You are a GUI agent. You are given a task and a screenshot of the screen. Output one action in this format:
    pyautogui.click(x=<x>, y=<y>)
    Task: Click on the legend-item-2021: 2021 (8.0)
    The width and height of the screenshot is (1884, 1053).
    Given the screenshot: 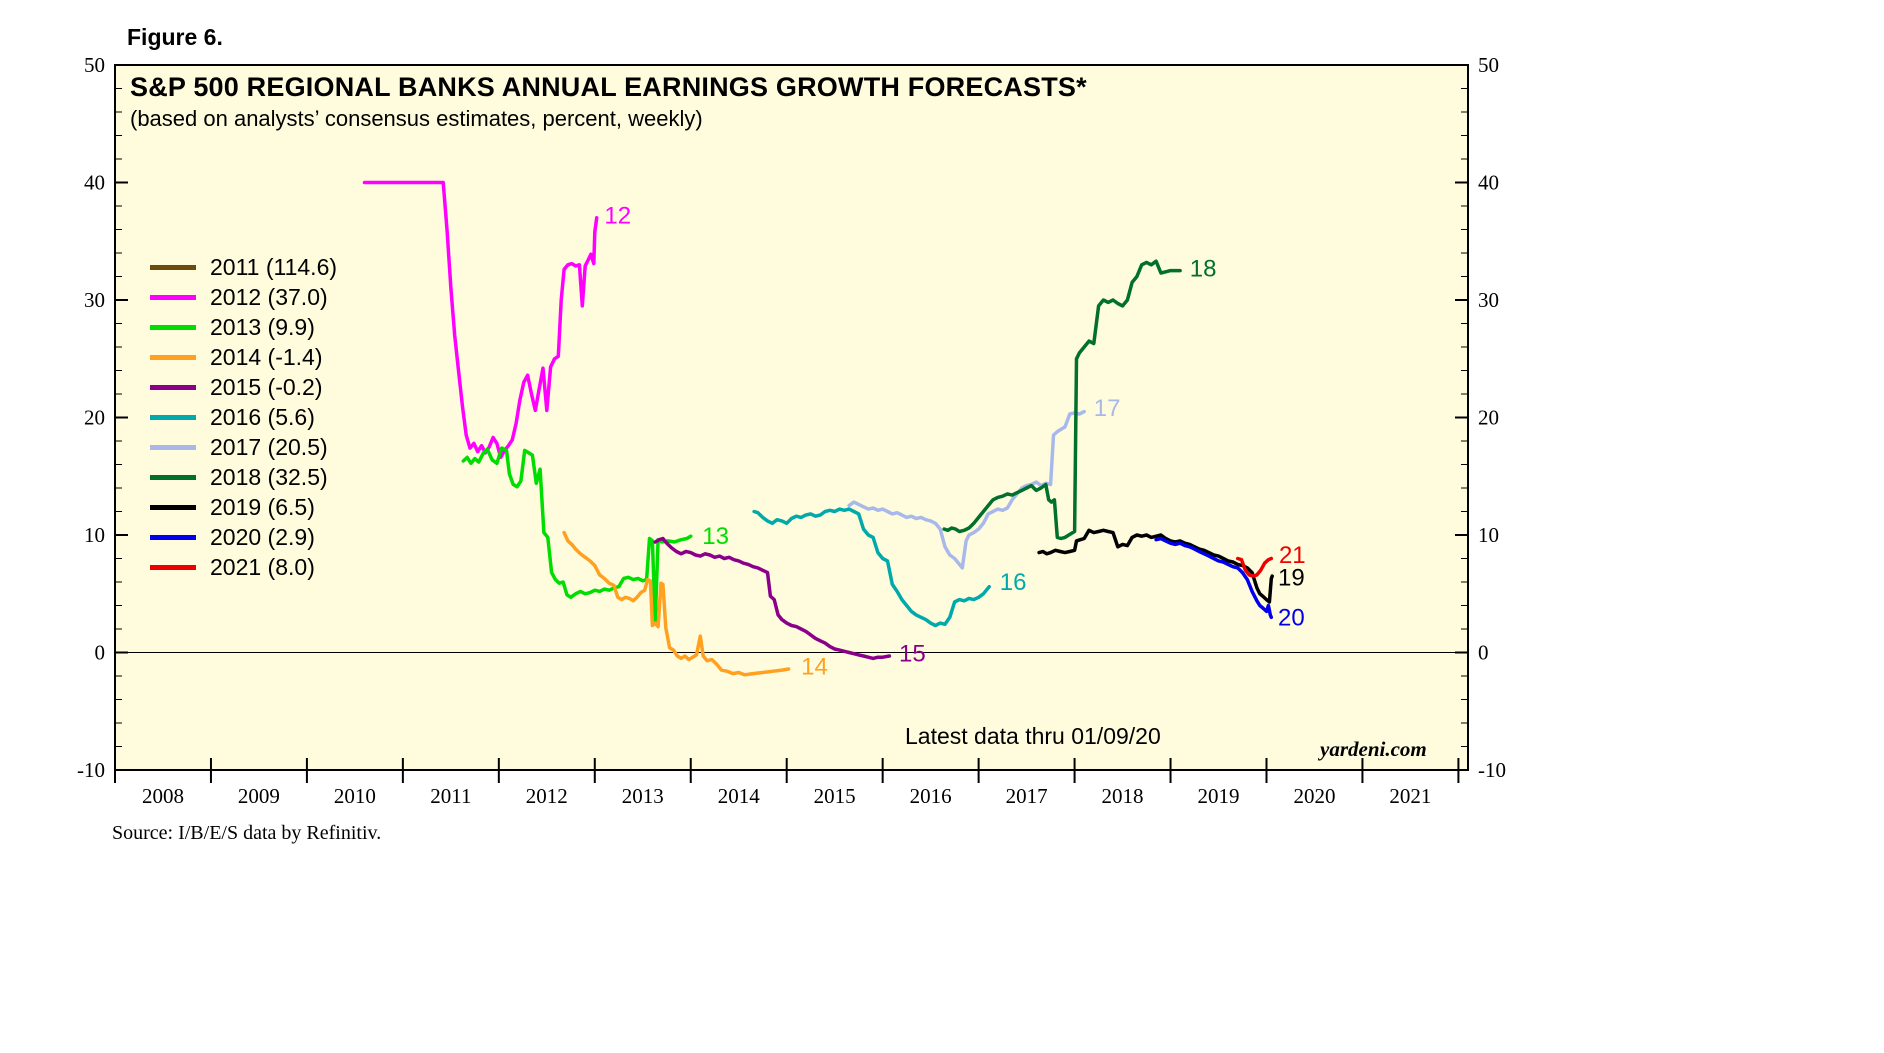 What is the action you would take?
    pyautogui.click(x=243, y=567)
    